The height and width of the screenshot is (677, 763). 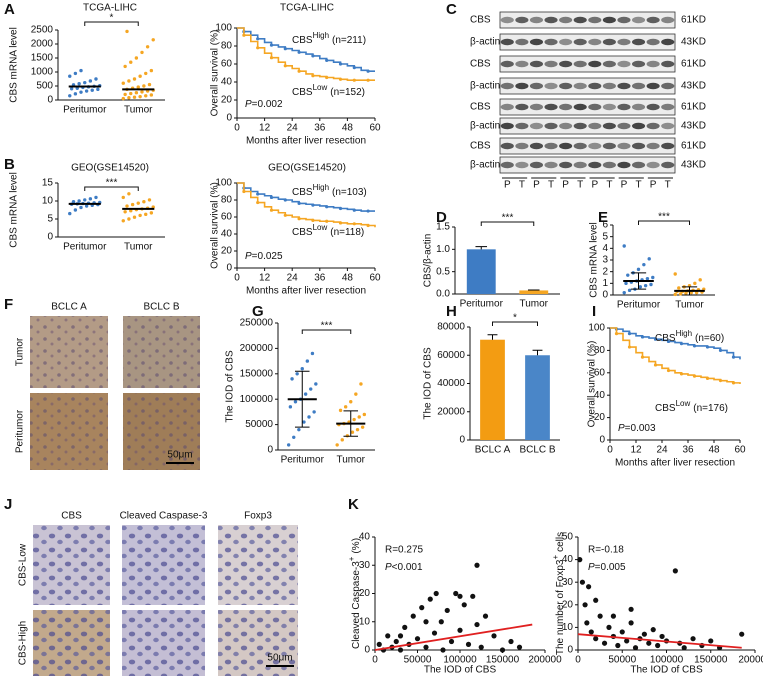 What do you see at coordinates (536, 185) in the screenshot?
I see `lane-label: P` at bounding box center [536, 185].